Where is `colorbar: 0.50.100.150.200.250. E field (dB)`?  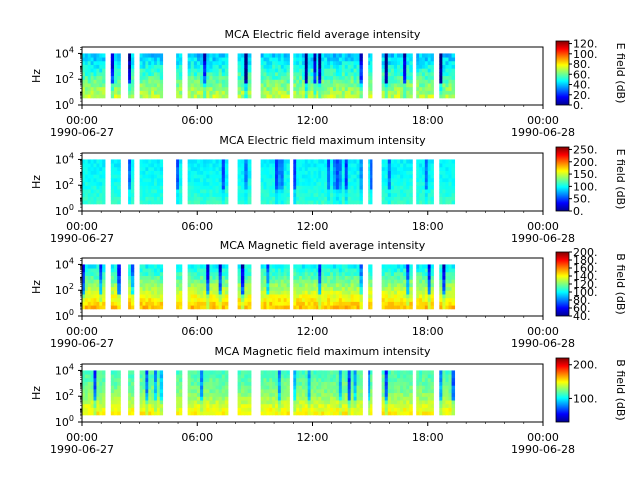 colorbar: 0.50.100.150.200.250. E field (dB) is located at coordinates (591, 180).